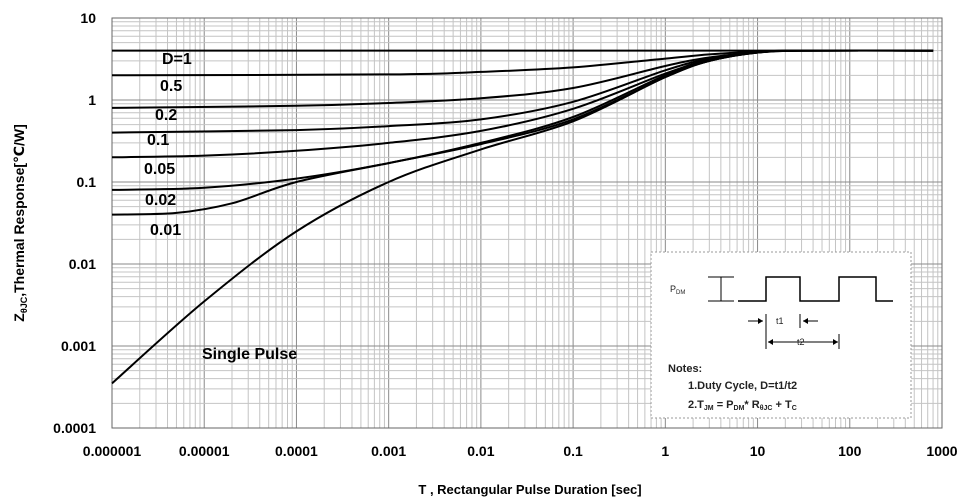 This screenshot has width=961, height=503. What do you see at coordinates (801, 342) in the screenshot?
I see `t2-label: t2` at bounding box center [801, 342].